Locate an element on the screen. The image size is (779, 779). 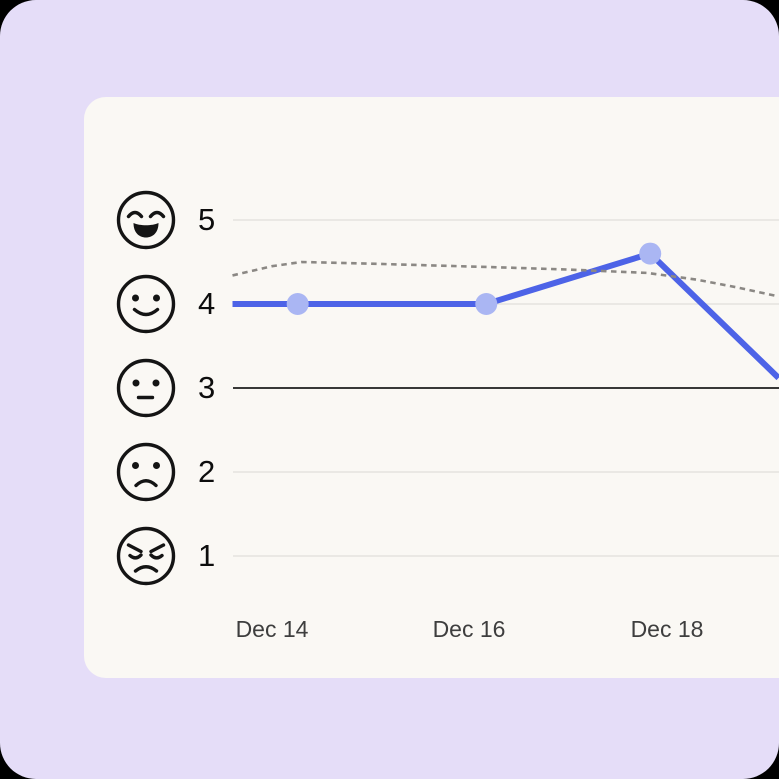
mood-axis-row-1: 1 is located at coordinates (165, 556).